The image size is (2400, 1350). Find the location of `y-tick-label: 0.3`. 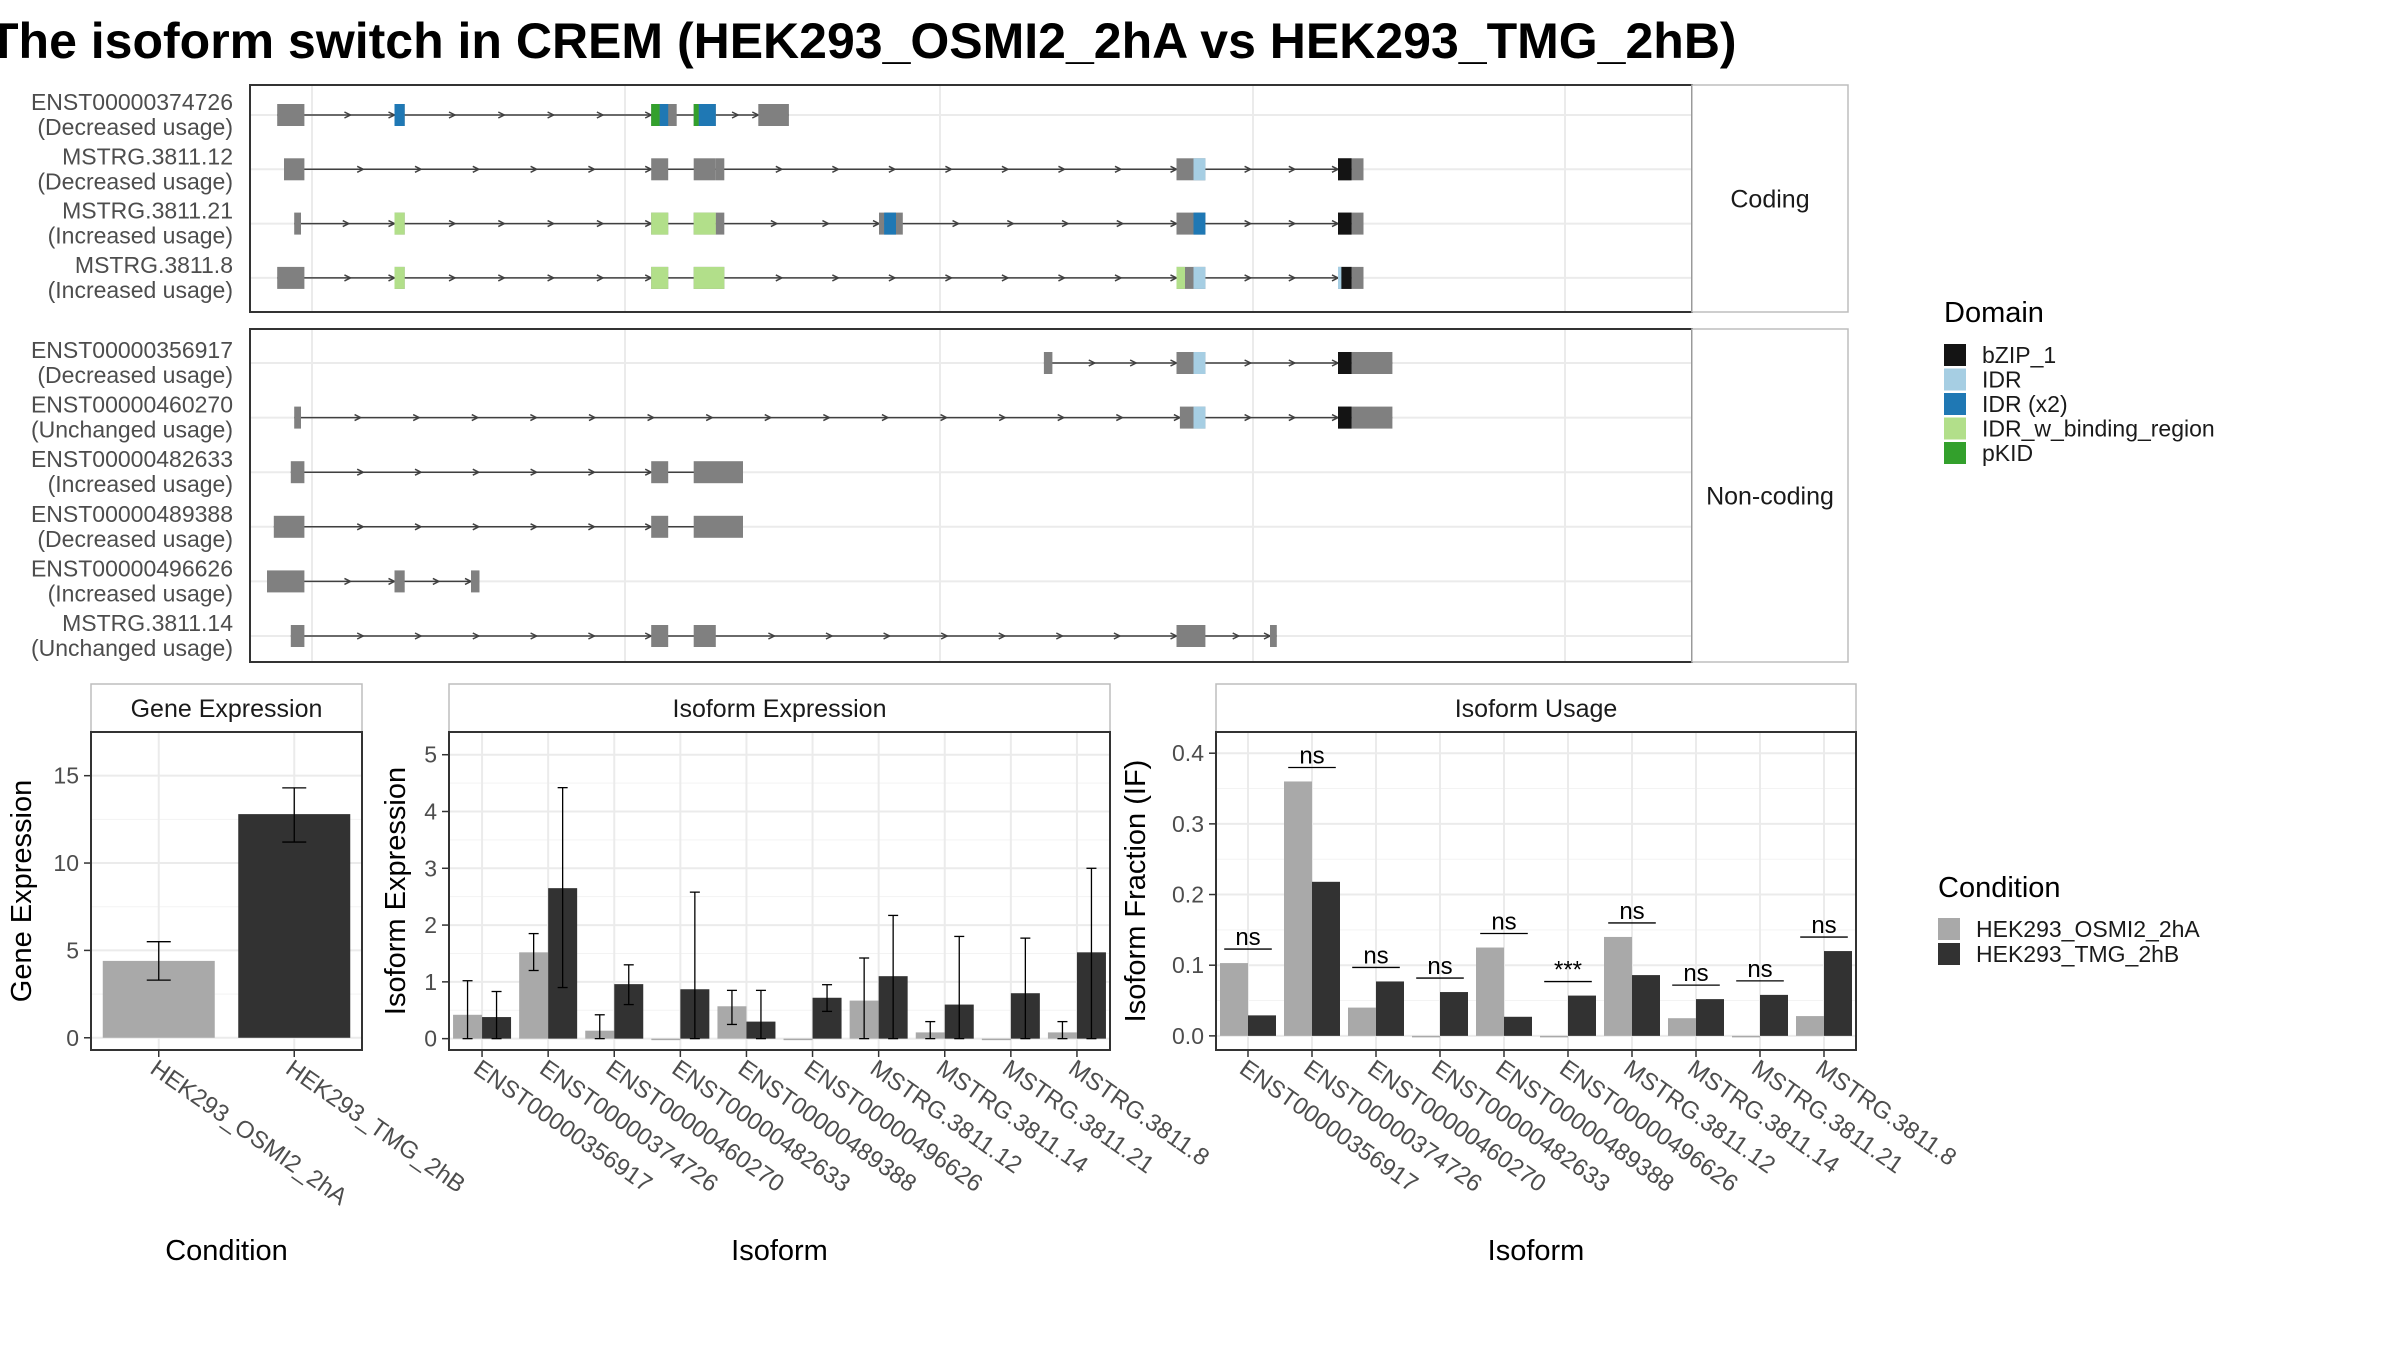

y-tick-label: 0.3 is located at coordinates (1188, 824).